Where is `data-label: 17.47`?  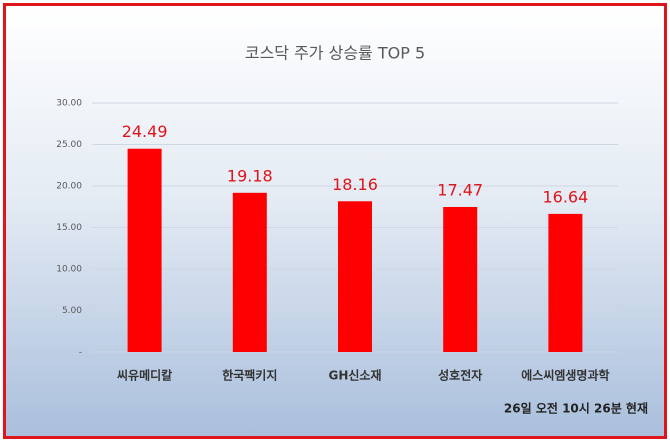 data-label: 17.47 is located at coordinates (460, 189).